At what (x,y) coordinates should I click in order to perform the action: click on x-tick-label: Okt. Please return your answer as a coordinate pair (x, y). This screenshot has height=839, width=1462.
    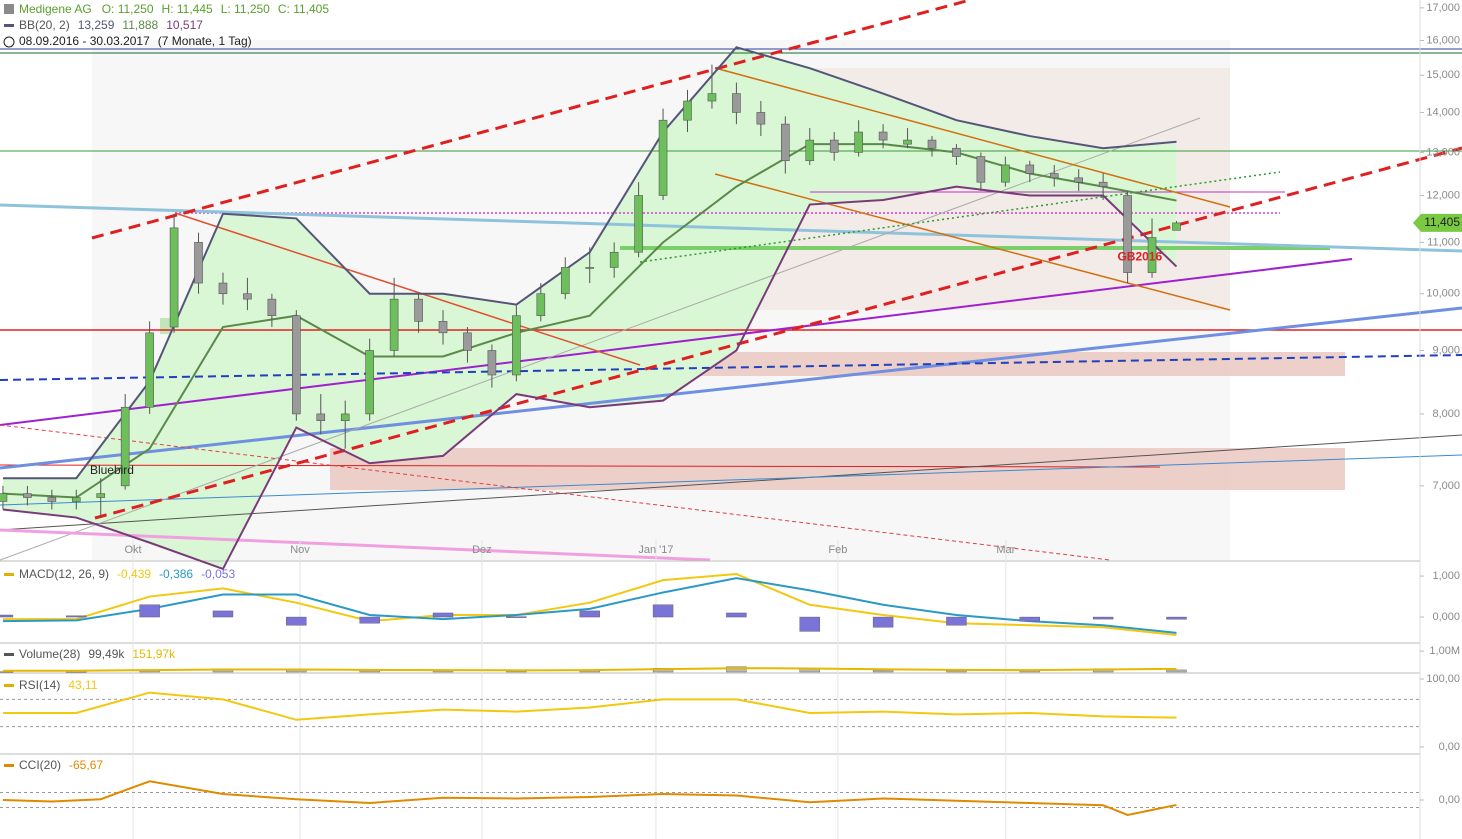
    Looking at the image, I should click on (132, 550).